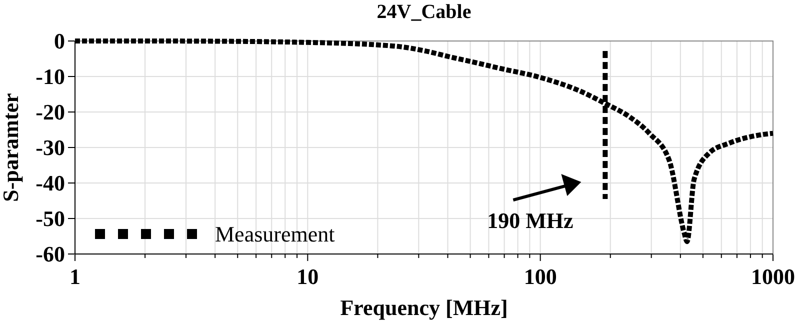  Describe the element at coordinates (50, 112) in the screenshot. I see `y-tick-label: -20` at that location.